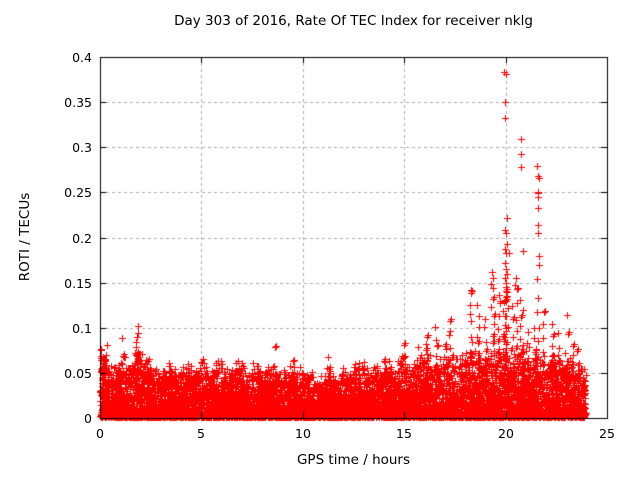 Image resolution: width=640 pixels, height=480 pixels. I want to click on y-tick-label: 0.2, so click(82, 238).